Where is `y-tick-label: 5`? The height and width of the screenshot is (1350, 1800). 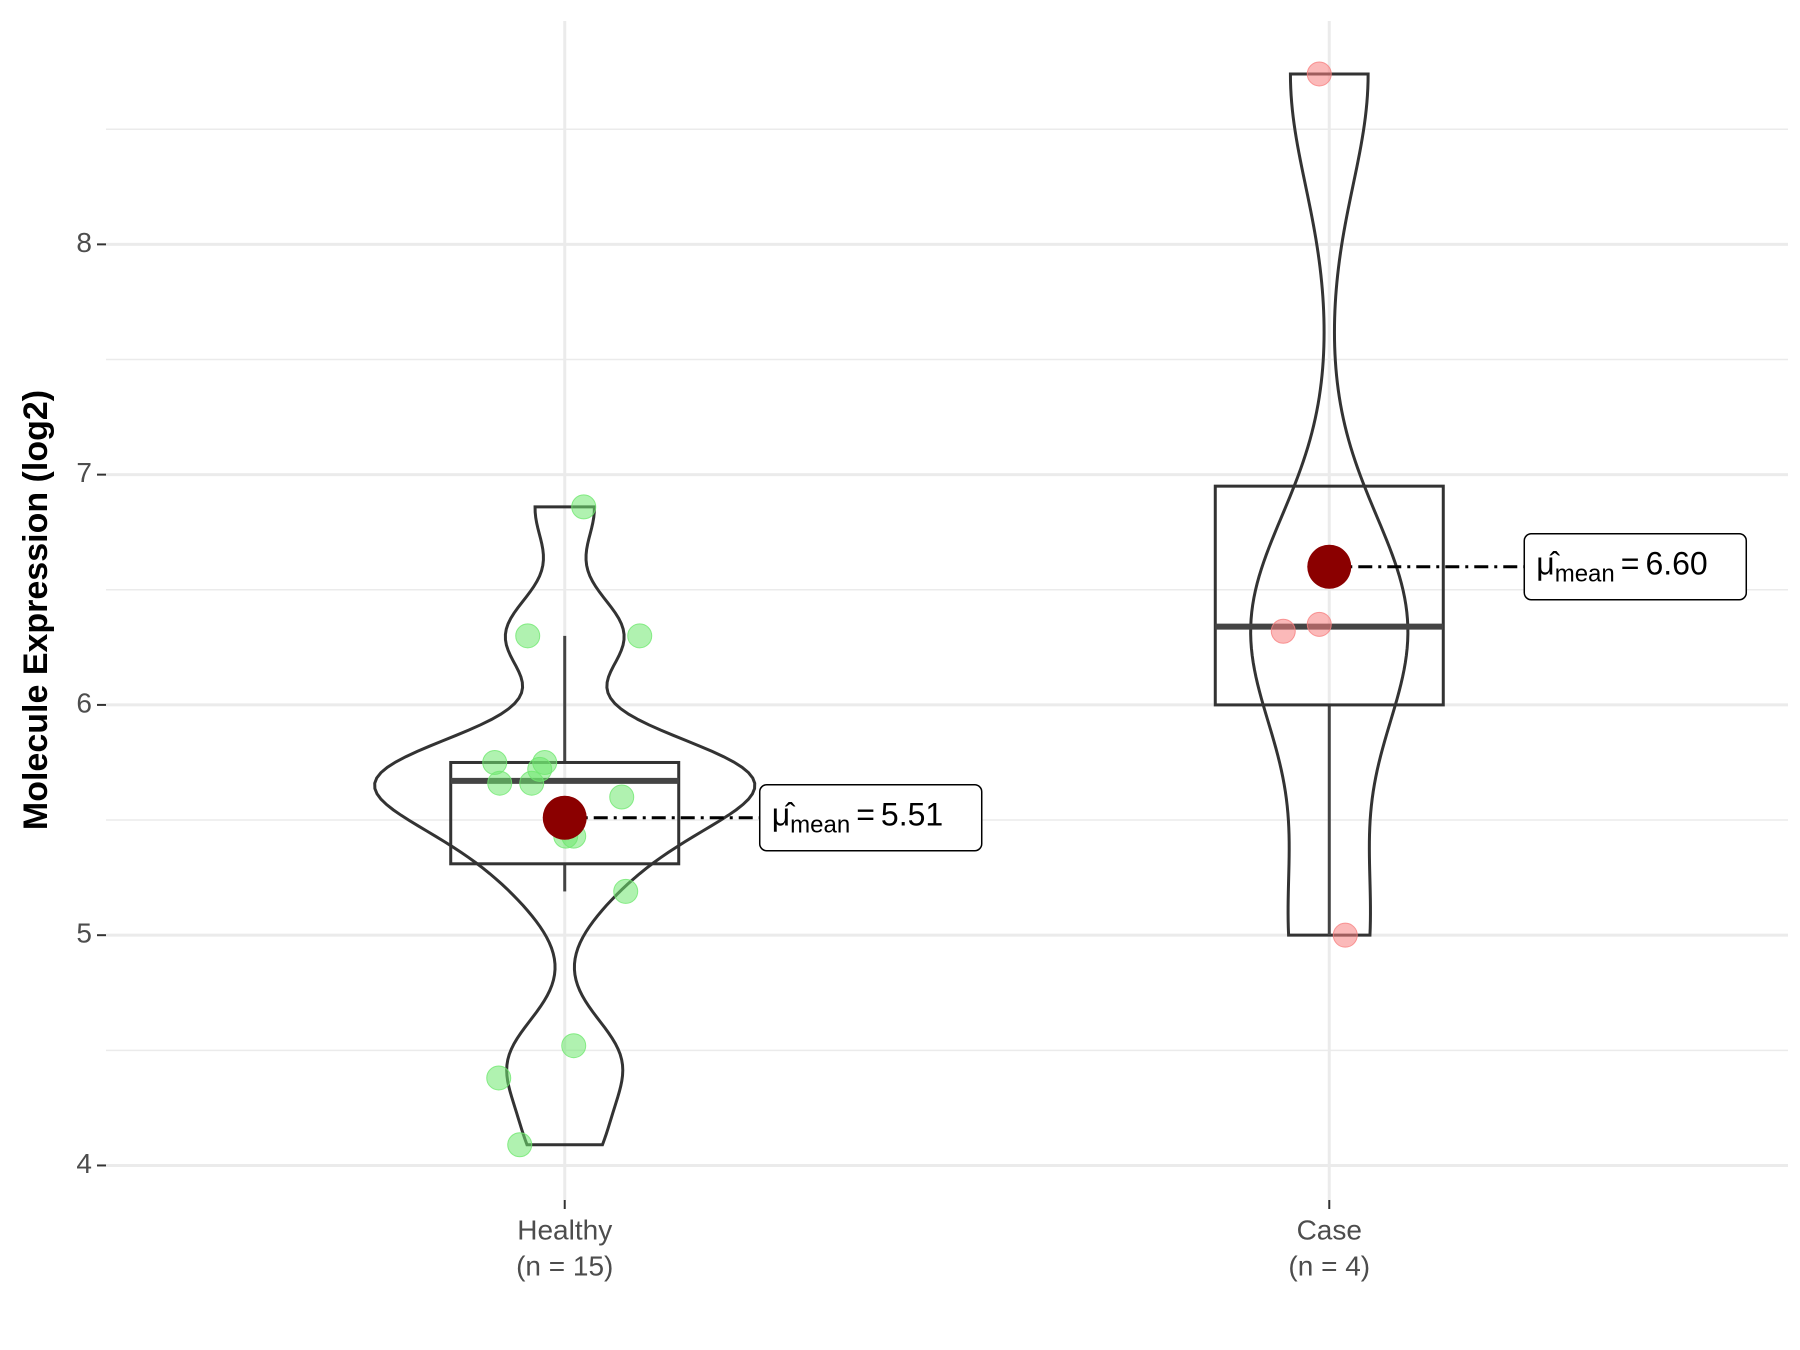
y-tick-label: 5 is located at coordinates (84, 933).